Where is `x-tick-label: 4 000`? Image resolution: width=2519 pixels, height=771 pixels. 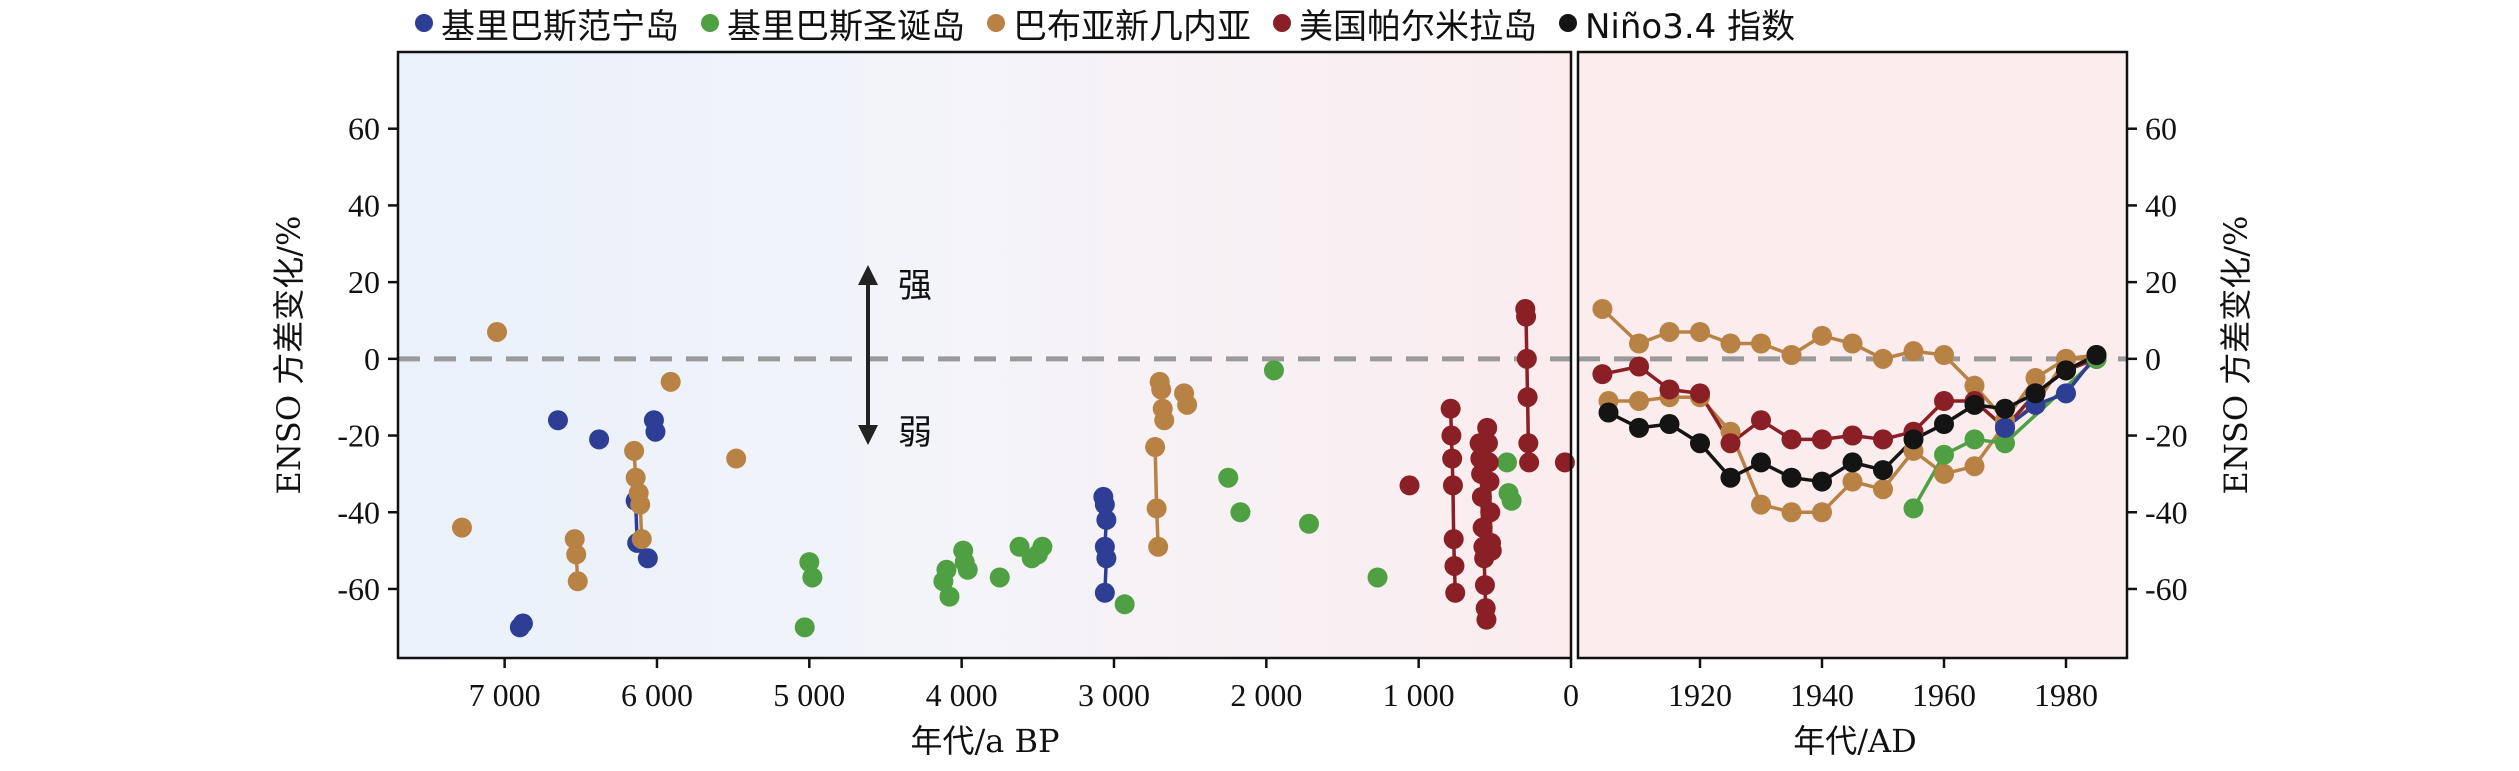
x-tick-label: 4 000 is located at coordinates (962, 695).